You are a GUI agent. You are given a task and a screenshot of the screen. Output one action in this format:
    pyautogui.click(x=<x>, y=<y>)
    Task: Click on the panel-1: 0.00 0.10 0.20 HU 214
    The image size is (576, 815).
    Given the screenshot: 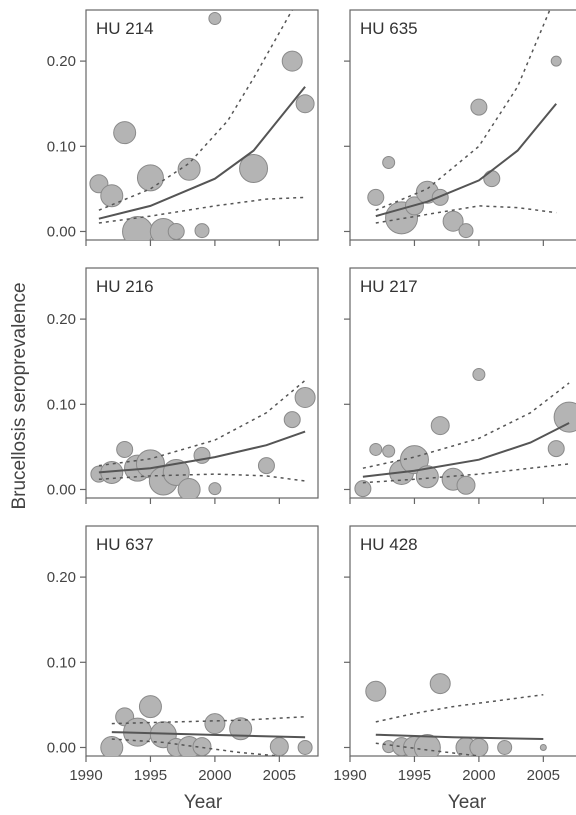 What is the action you would take?
    pyautogui.click(x=183, y=127)
    